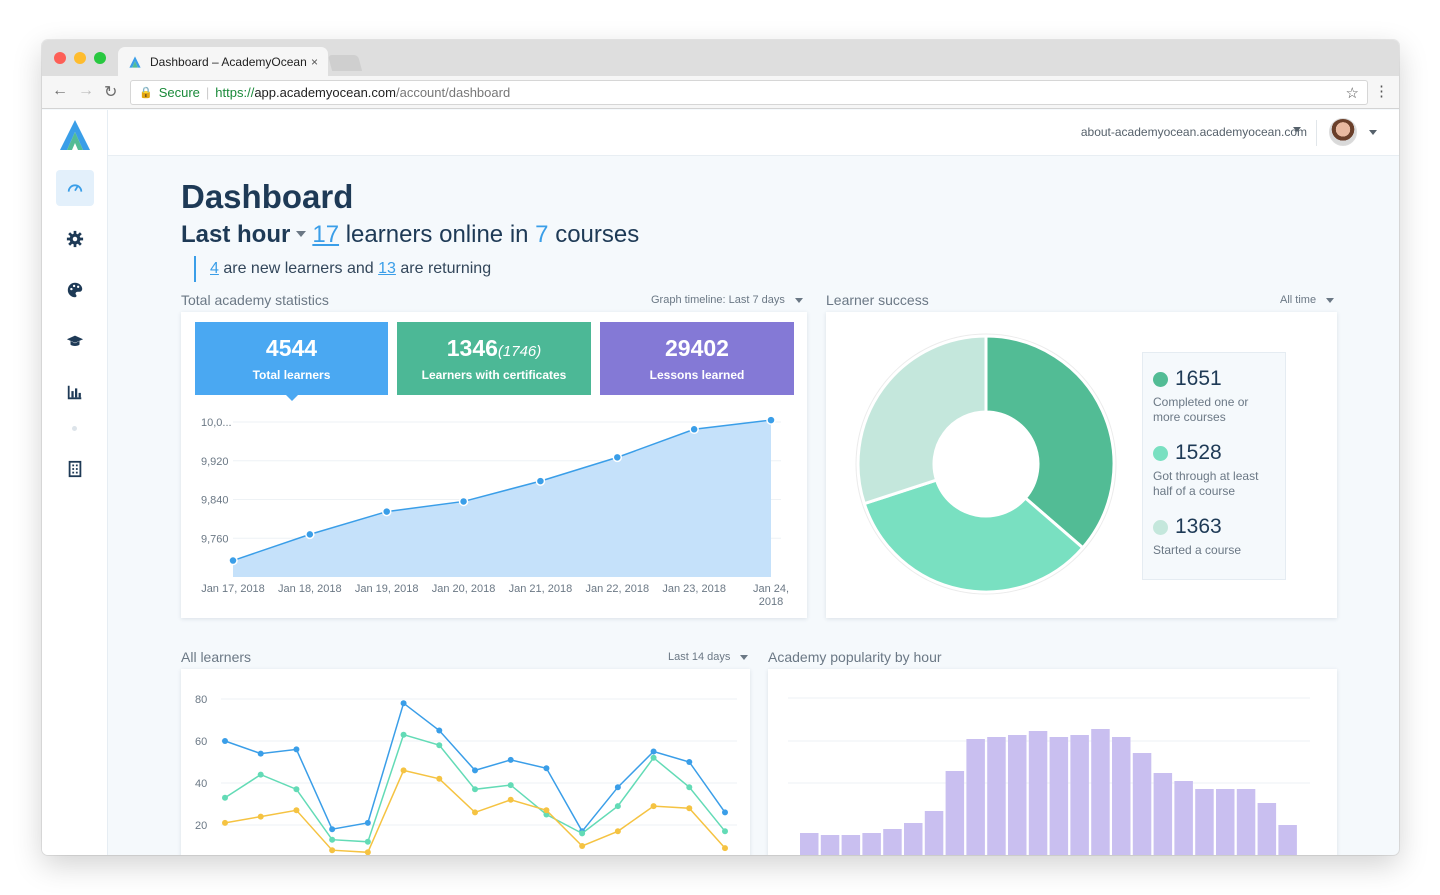  Describe the element at coordinates (201, 700) in the screenshot. I see `y-tick-label: 80` at that location.